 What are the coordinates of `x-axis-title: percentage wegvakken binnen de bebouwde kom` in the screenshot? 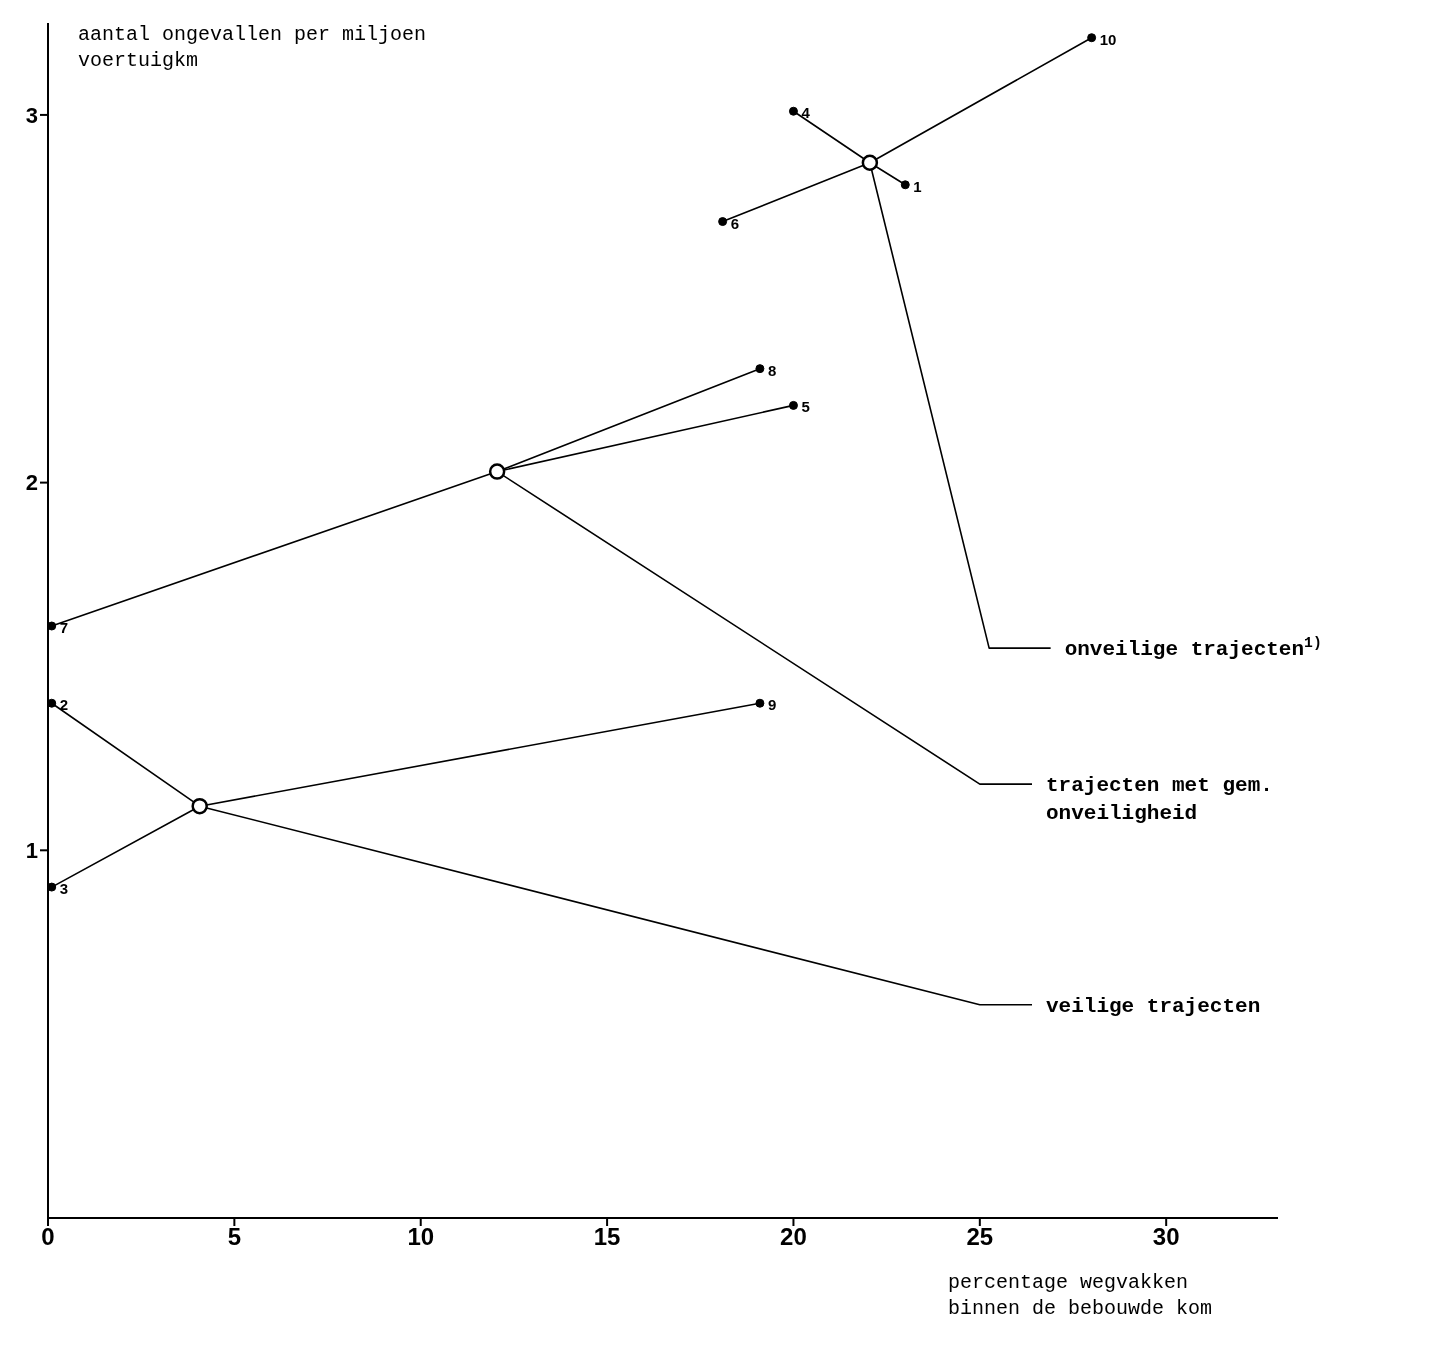 It's located at (1081, 1296).